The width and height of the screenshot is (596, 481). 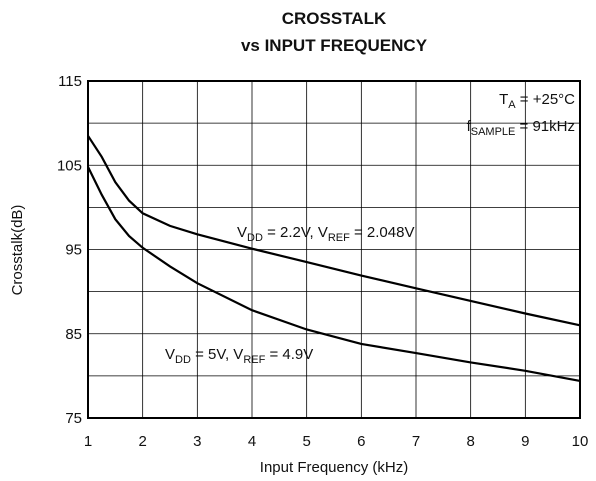 I want to click on annotation-part: = 2.2V, V, so click(x=295, y=232).